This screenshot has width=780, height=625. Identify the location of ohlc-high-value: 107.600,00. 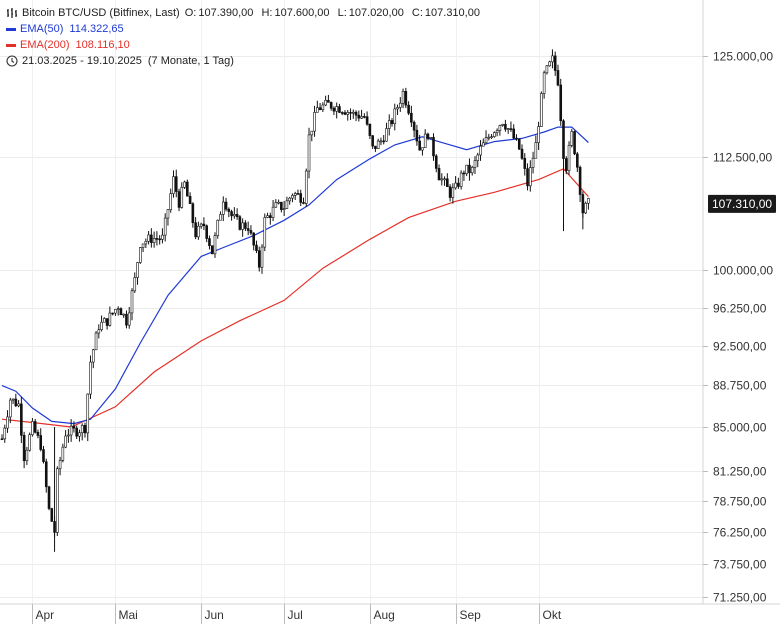
(302, 13).